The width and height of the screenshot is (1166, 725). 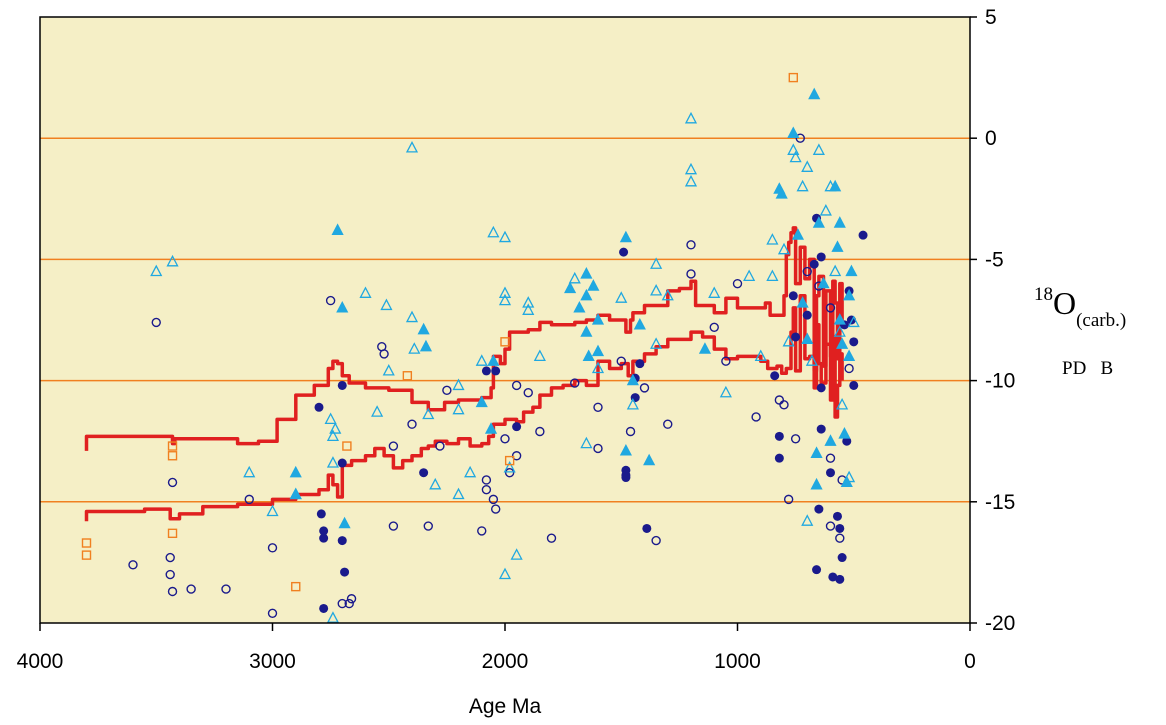 What do you see at coordinates (970, 661) in the screenshot?
I see `x-tick-label: 0` at bounding box center [970, 661].